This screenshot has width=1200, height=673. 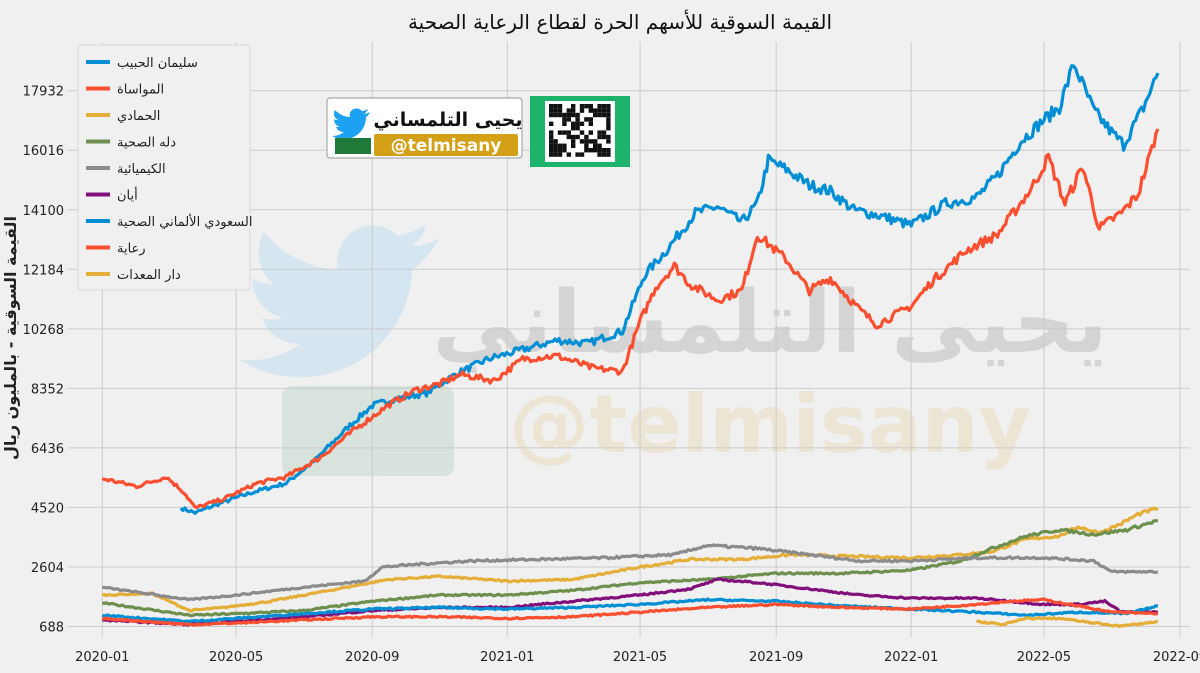 I want to click on logo-handle: @telmisany, so click(x=446, y=146).